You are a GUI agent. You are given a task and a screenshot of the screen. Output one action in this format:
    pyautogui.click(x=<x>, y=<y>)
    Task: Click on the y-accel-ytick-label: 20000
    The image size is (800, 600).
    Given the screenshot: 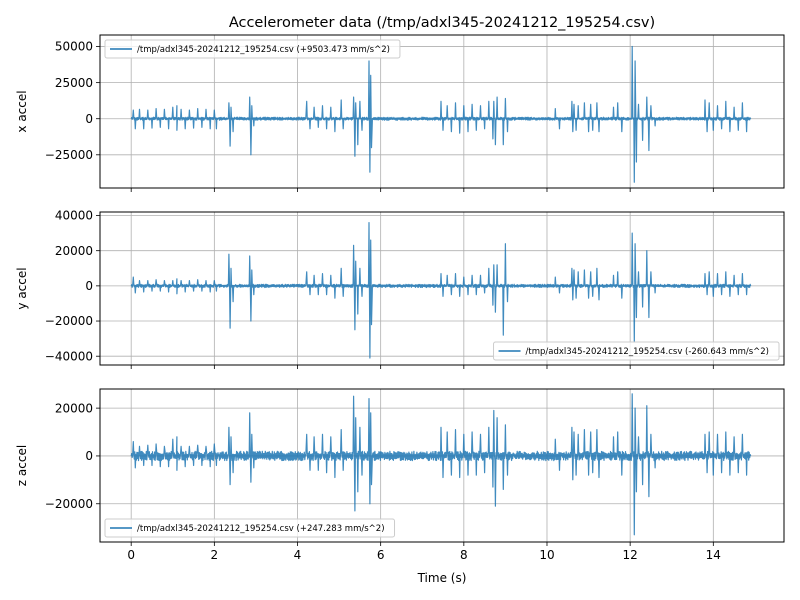 What is the action you would take?
    pyautogui.click(x=74, y=251)
    